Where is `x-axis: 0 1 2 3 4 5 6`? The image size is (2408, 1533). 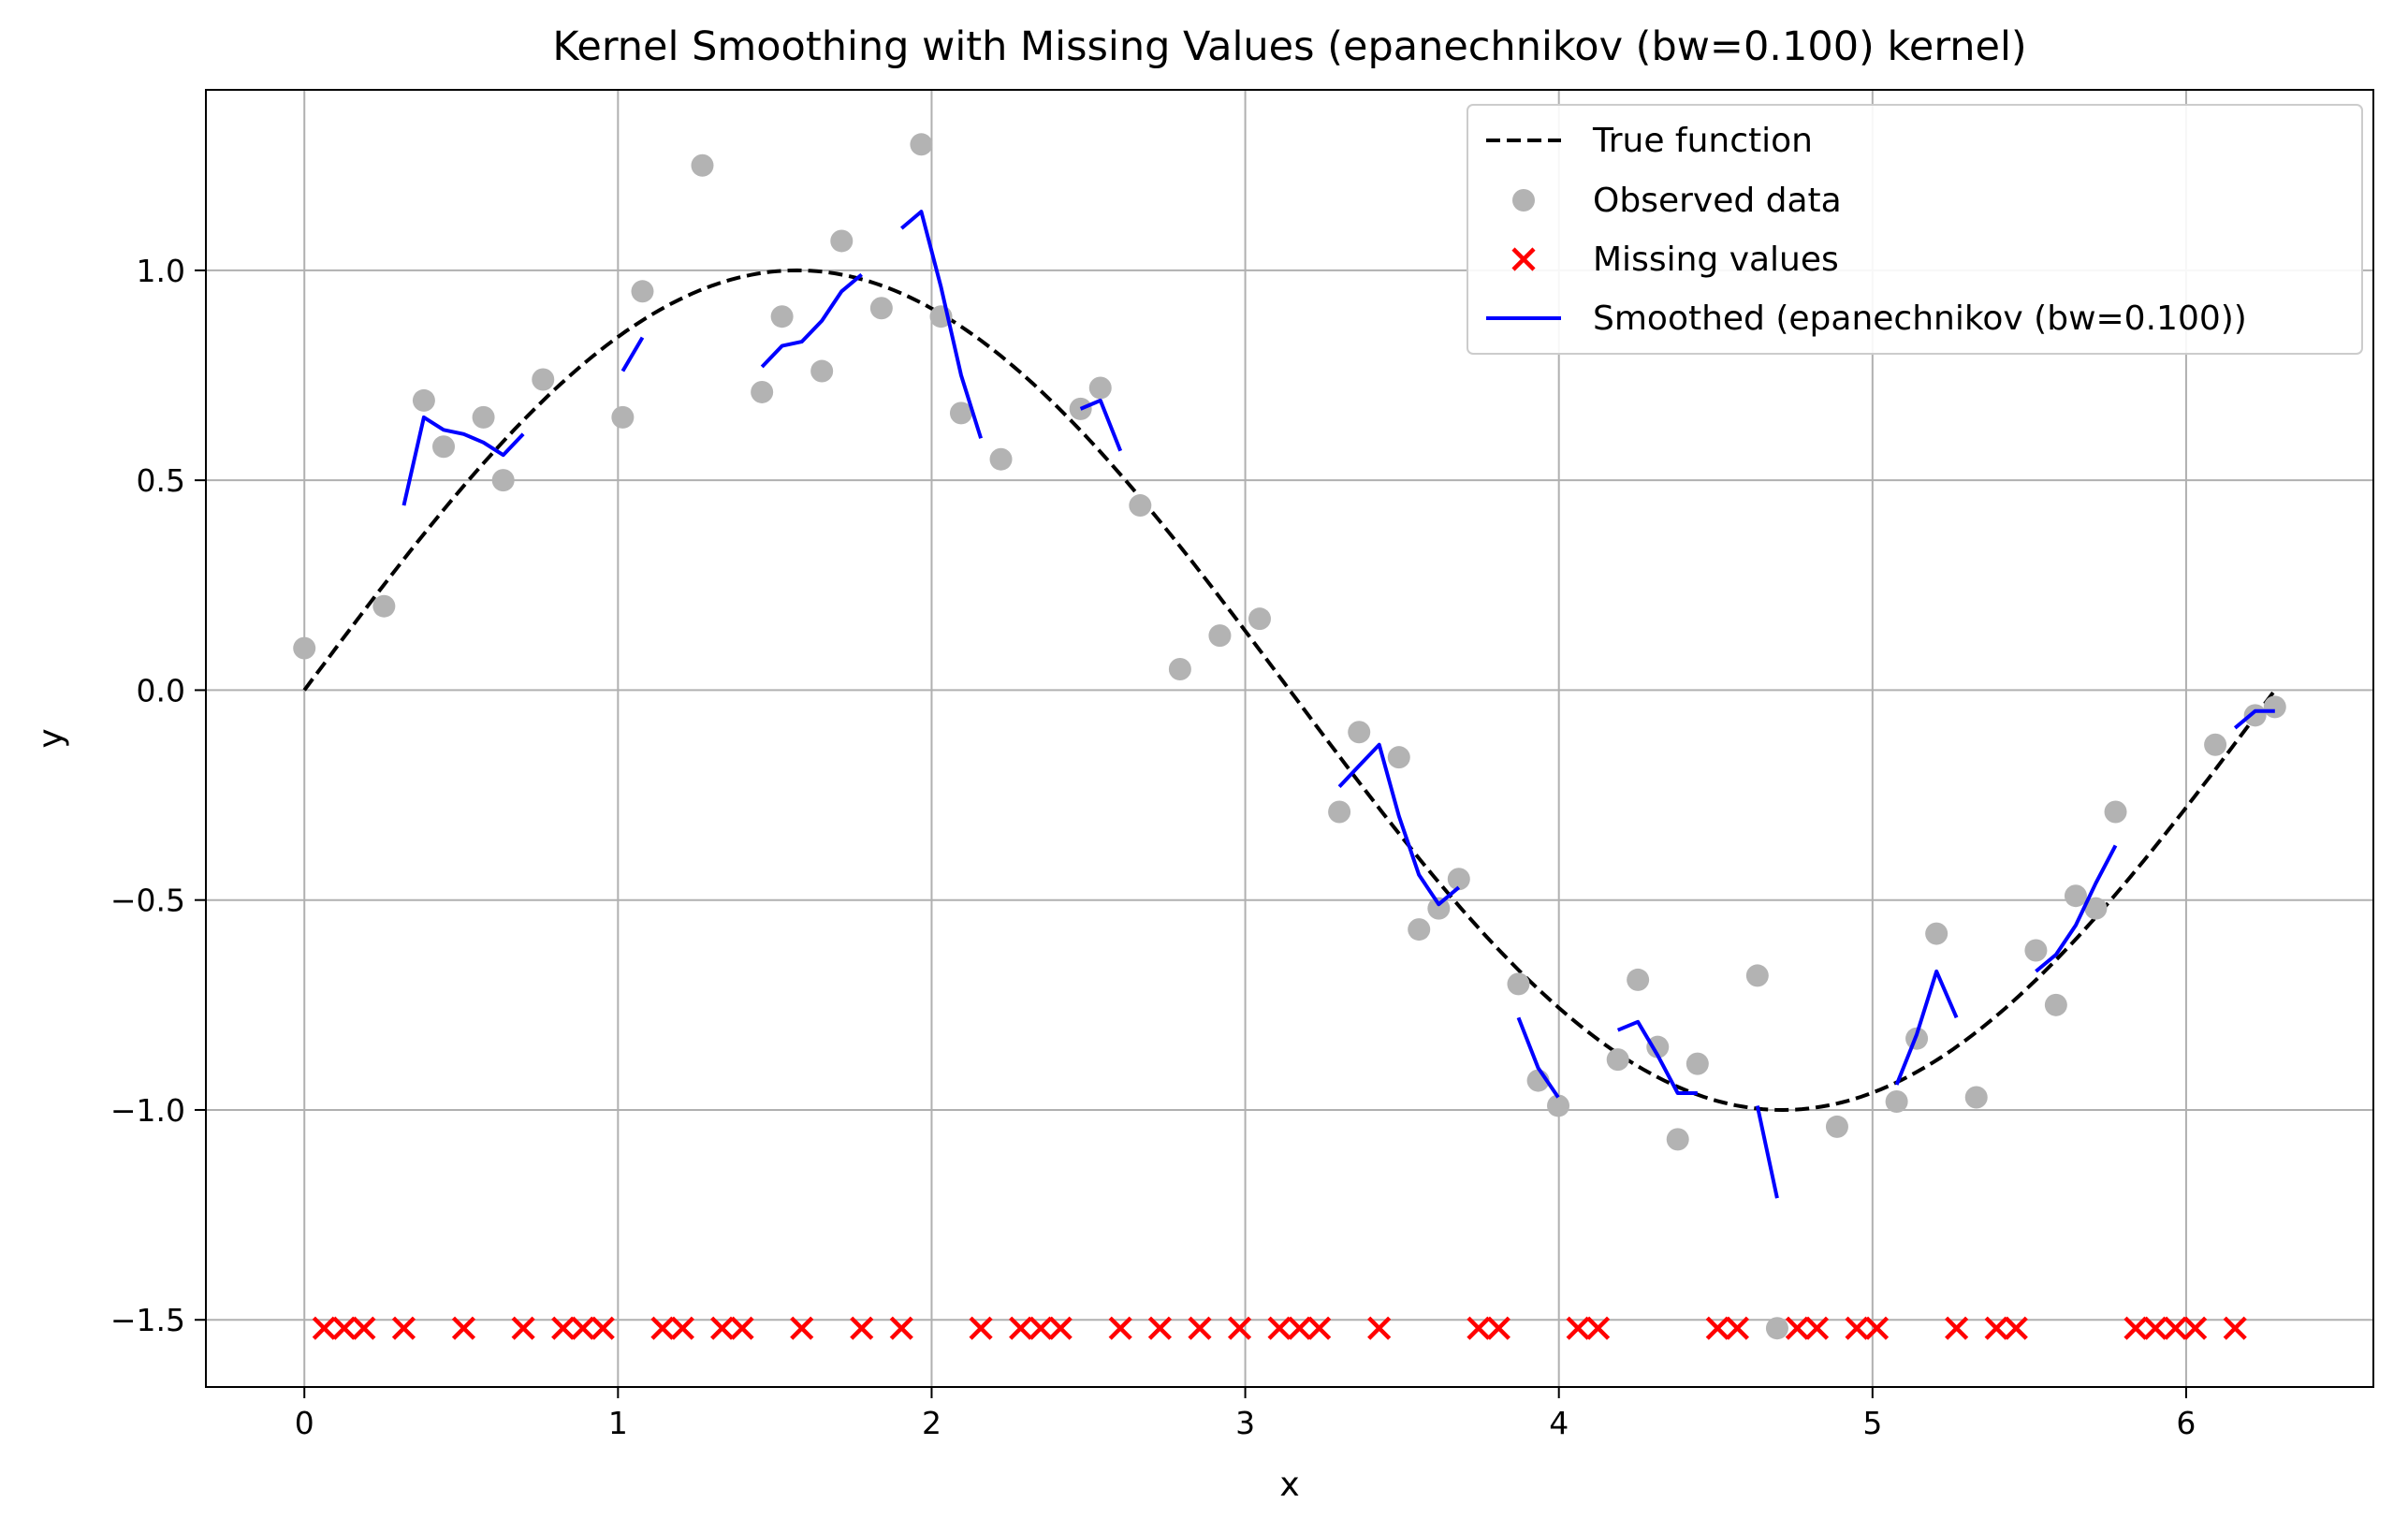
x-axis: 0 1 2 3 4 5 6 is located at coordinates (1245, 1414).